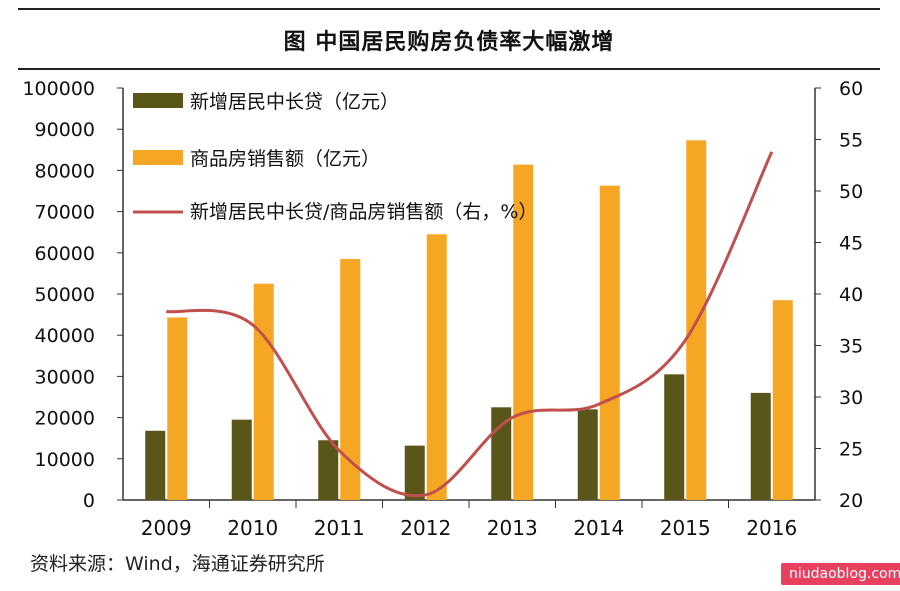 This screenshot has width=900, height=591. What do you see at coordinates (158, 157) in the screenshot?
I see `legend-swatch-sales` at bounding box center [158, 157].